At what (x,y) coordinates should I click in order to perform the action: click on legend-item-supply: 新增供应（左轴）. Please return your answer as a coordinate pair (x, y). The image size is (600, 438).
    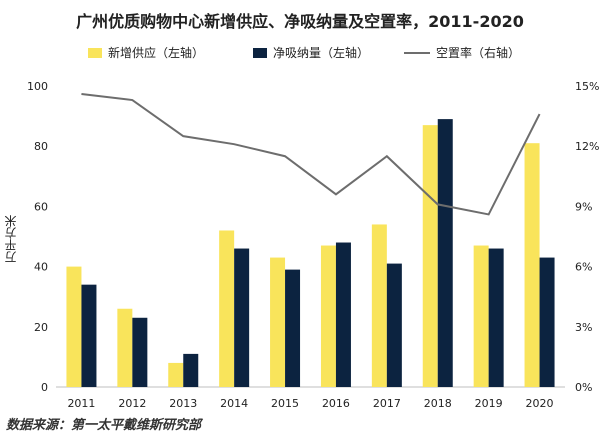
    Looking at the image, I should click on (146, 52).